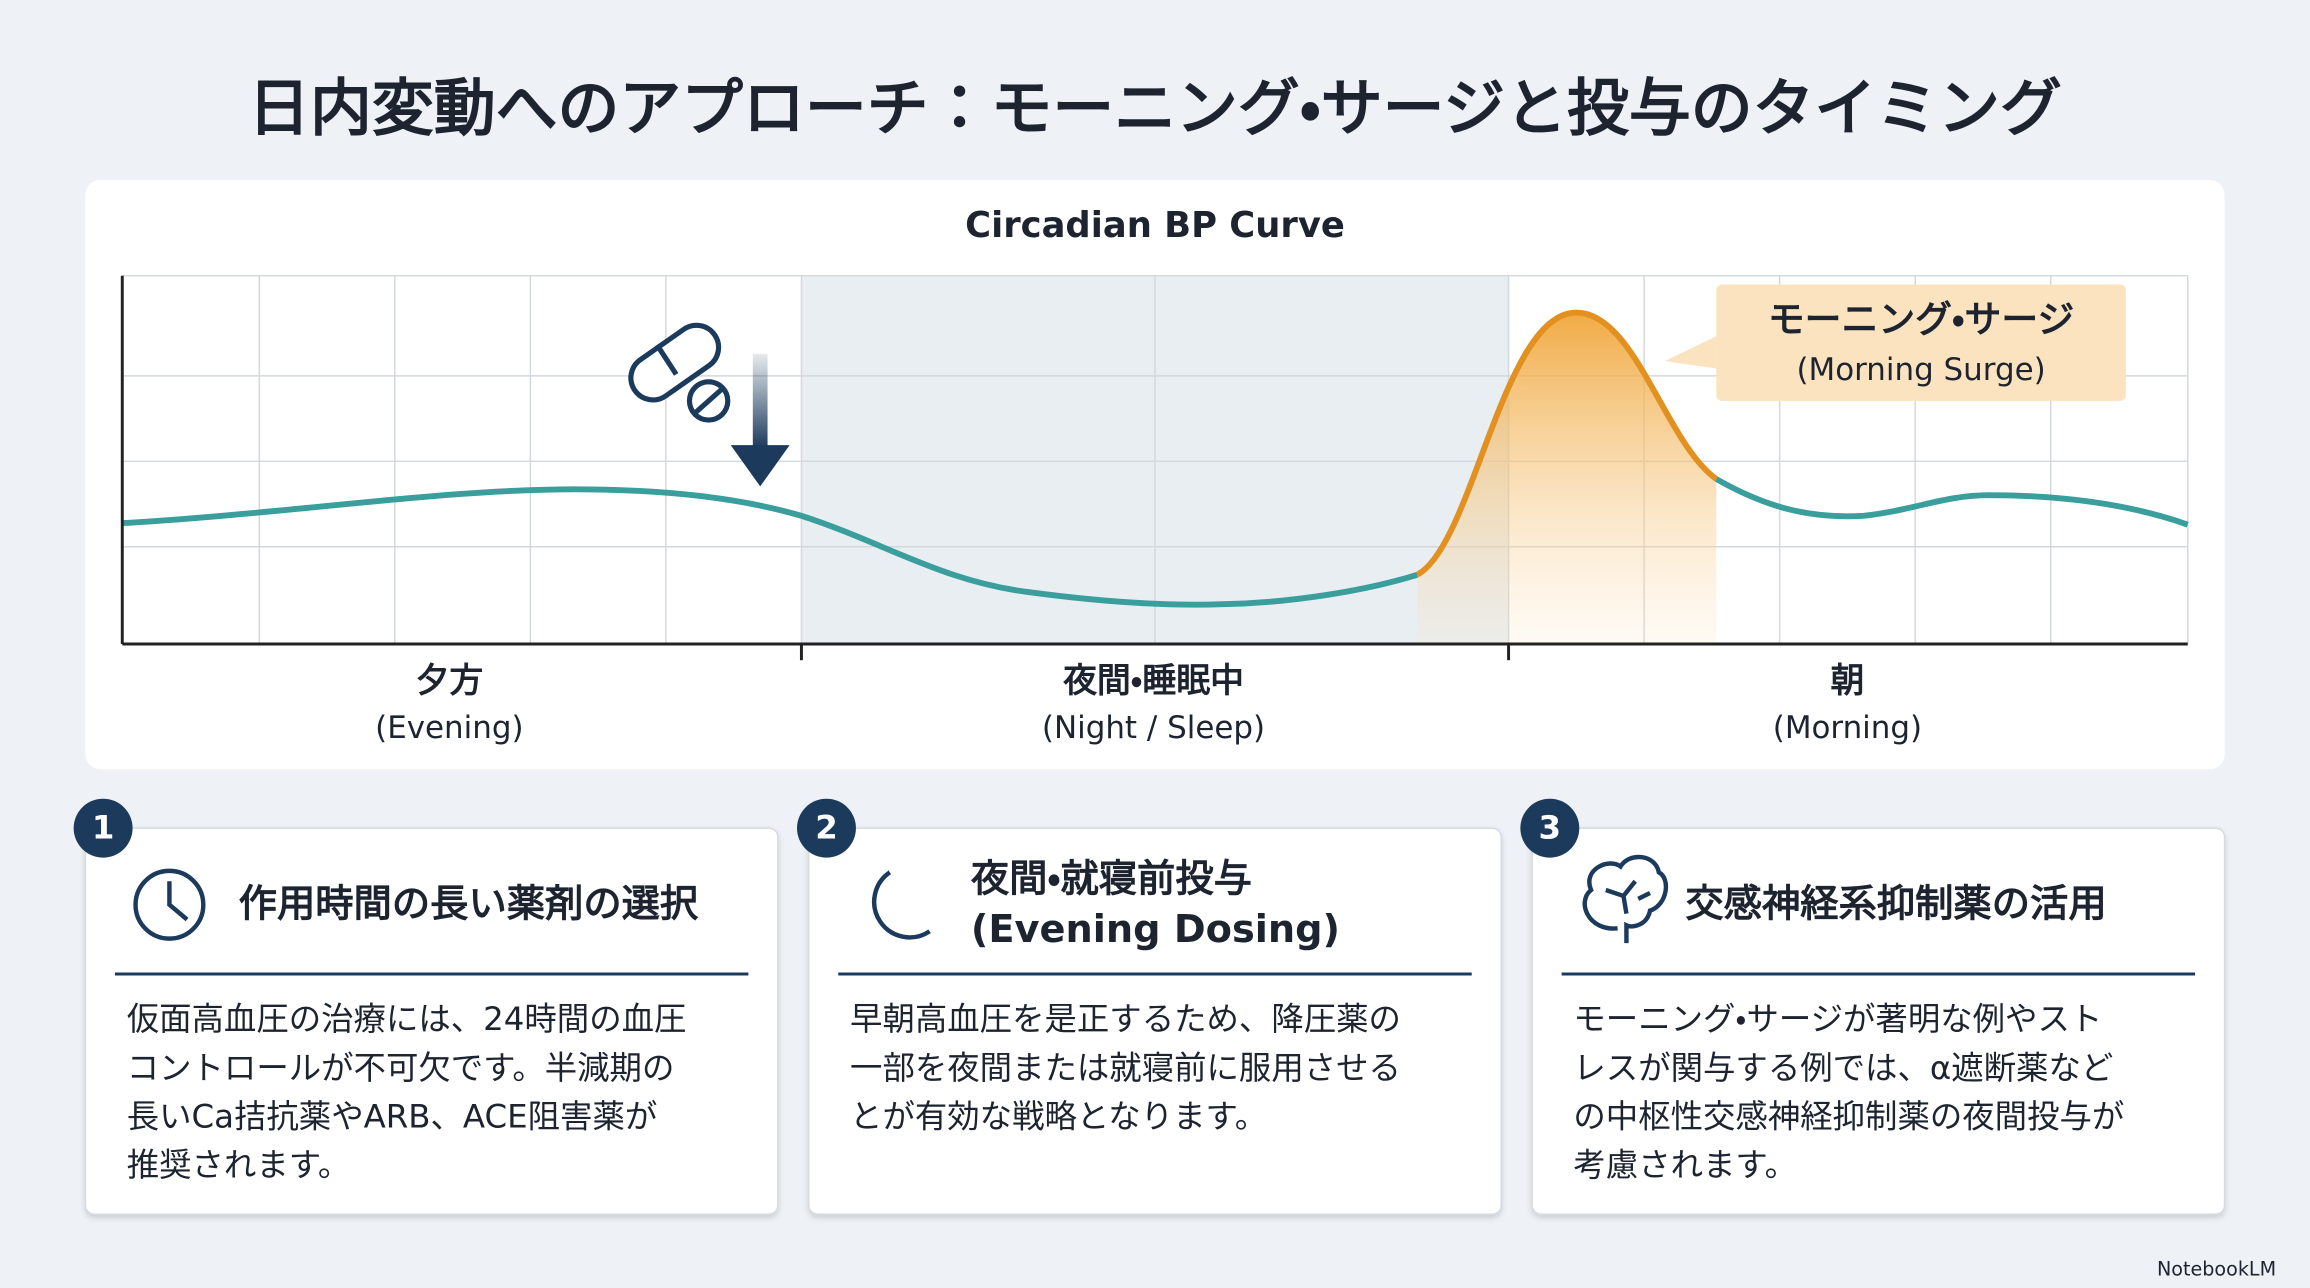  What do you see at coordinates (1843, 1068) in the screenshot?
I see `card-body-line: レスが関与する例では、α遮断薬など` at bounding box center [1843, 1068].